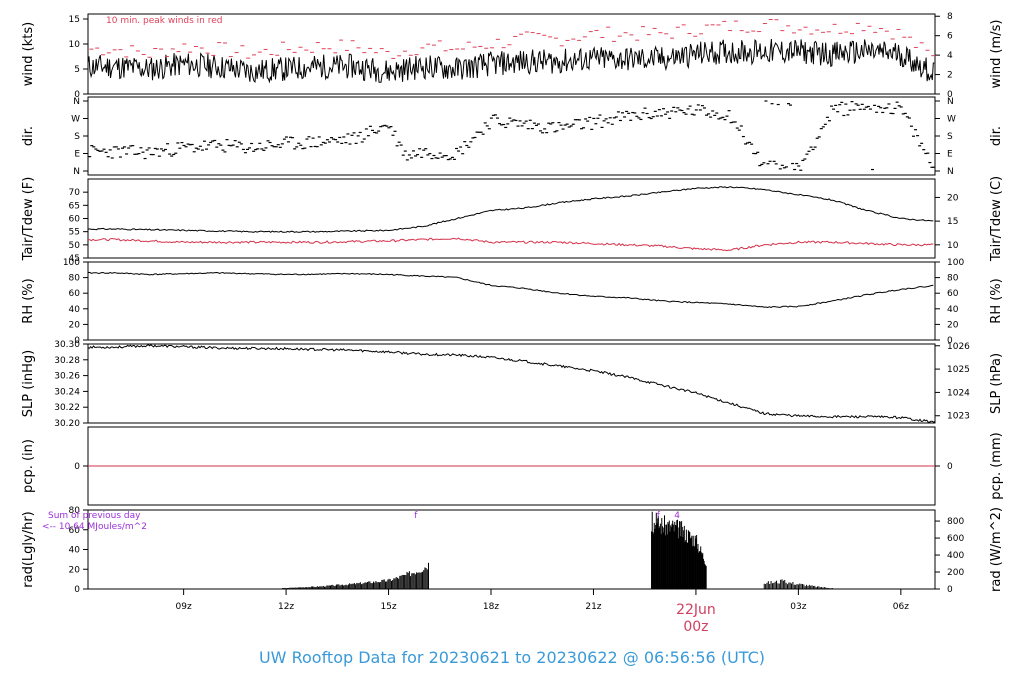 The height and width of the screenshot is (700, 1024). I want to click on slp-panel-frame, so click(511, 383).